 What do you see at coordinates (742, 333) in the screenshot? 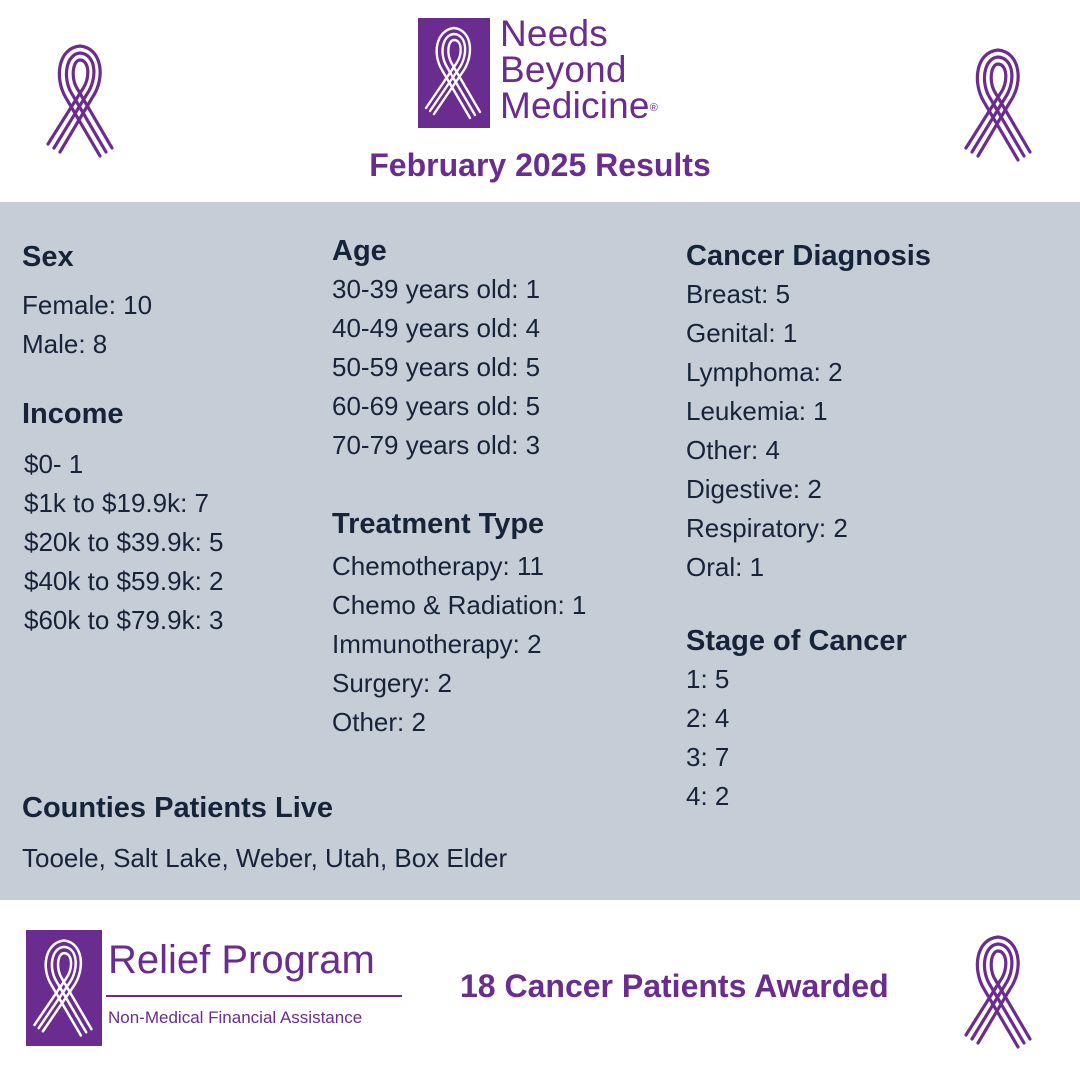
I see `list-item: Genital: 1` at bounding box center [742, 333].